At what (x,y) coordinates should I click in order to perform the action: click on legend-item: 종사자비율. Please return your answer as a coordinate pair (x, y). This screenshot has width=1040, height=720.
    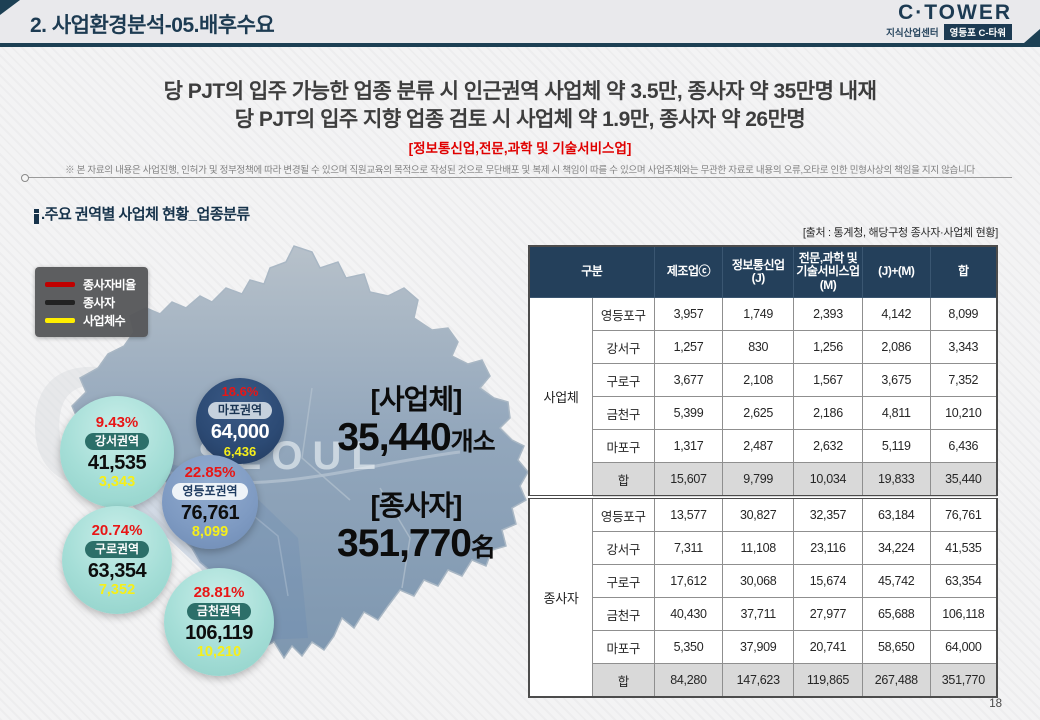
    Looking at the image, I should click on (90, 284).